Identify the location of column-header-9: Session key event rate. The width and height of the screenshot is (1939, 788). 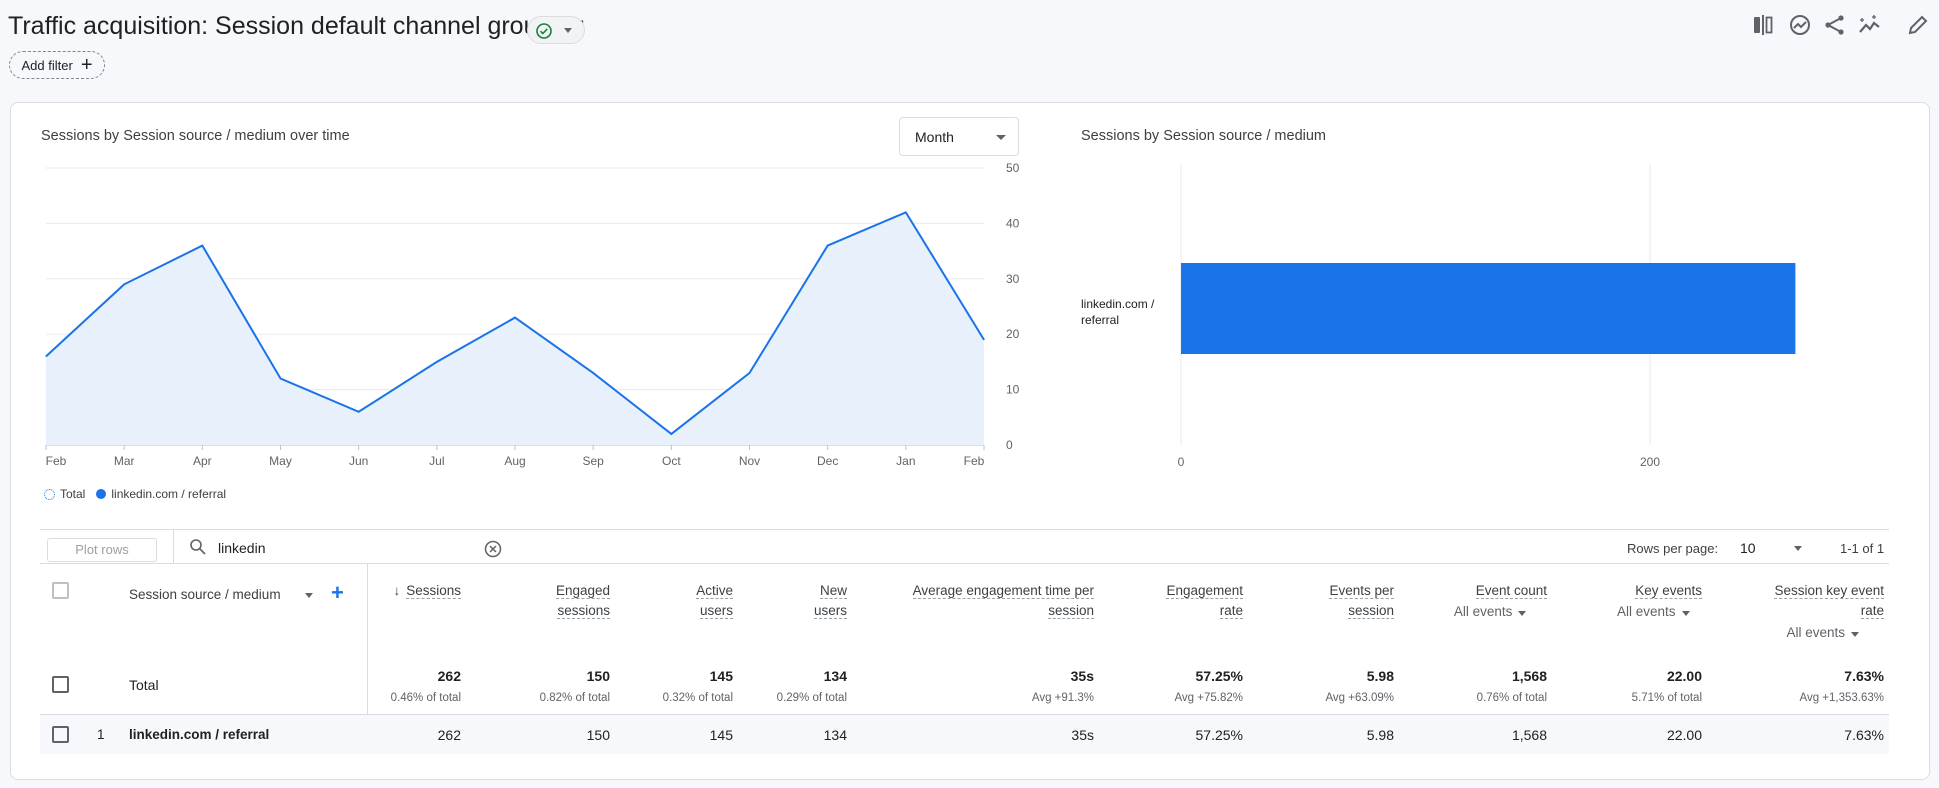
(1829, 601).